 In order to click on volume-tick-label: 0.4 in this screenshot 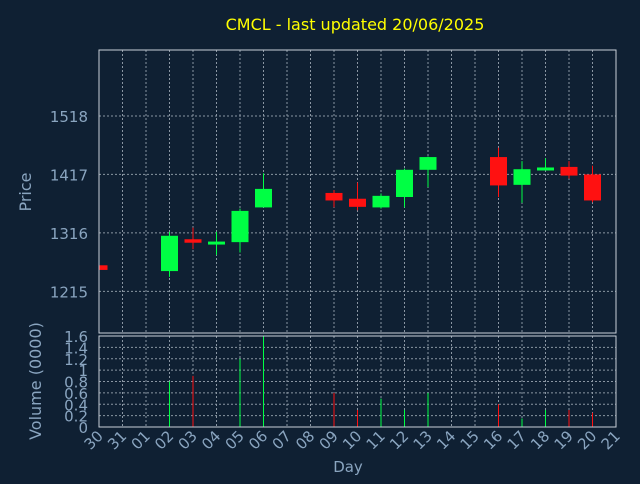, I will do `click(76, 405)`.